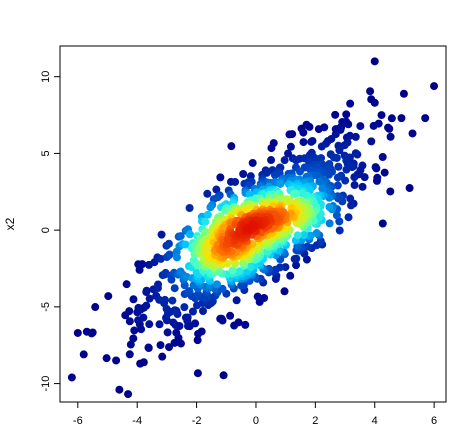  Describe the element at coordinates (10, 223) in the screenshot. I see `y-axis-label: x2` at that location.